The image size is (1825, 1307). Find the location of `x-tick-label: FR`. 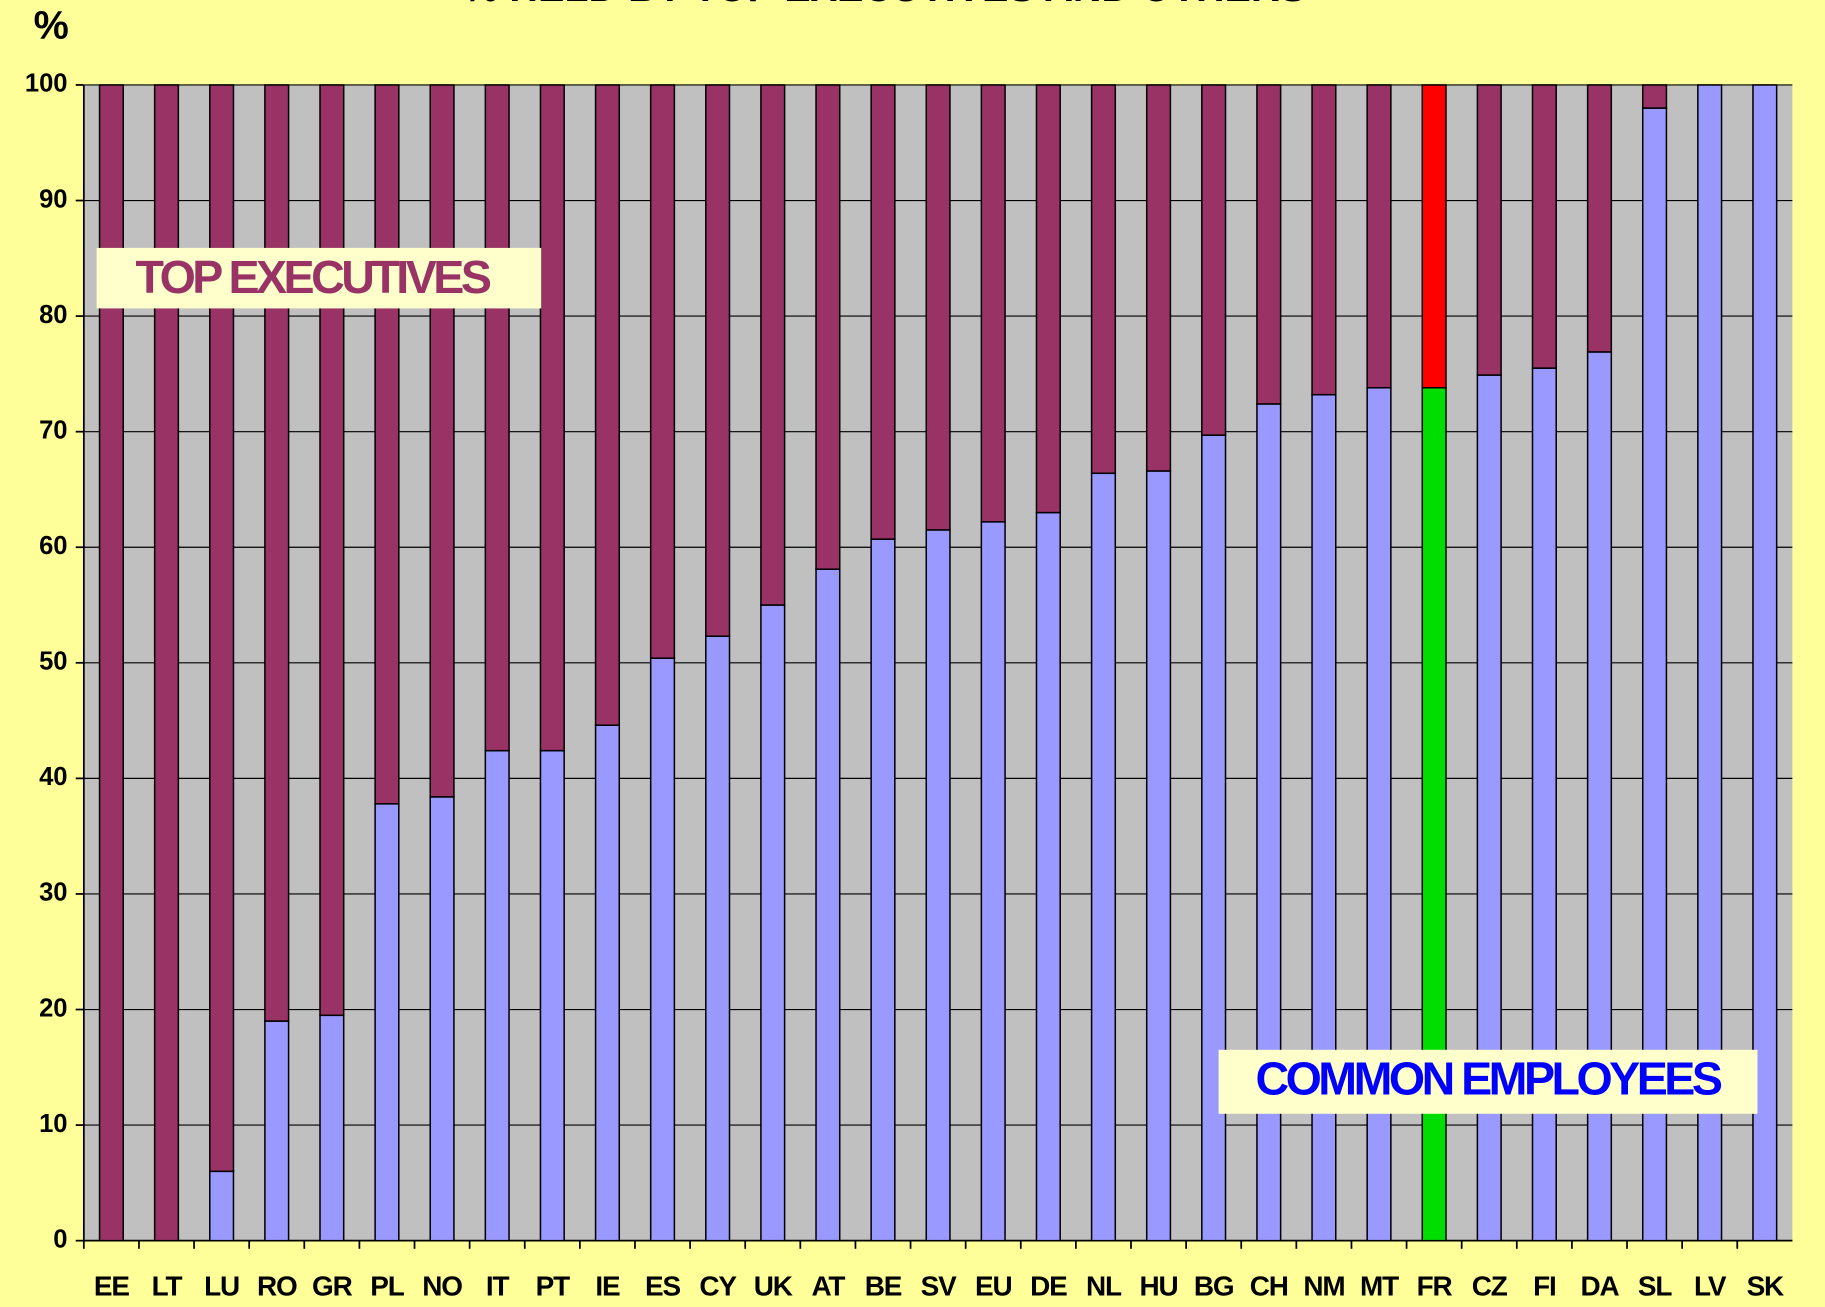

x-tick-label: FR is located at coordinates (1435, 1286).